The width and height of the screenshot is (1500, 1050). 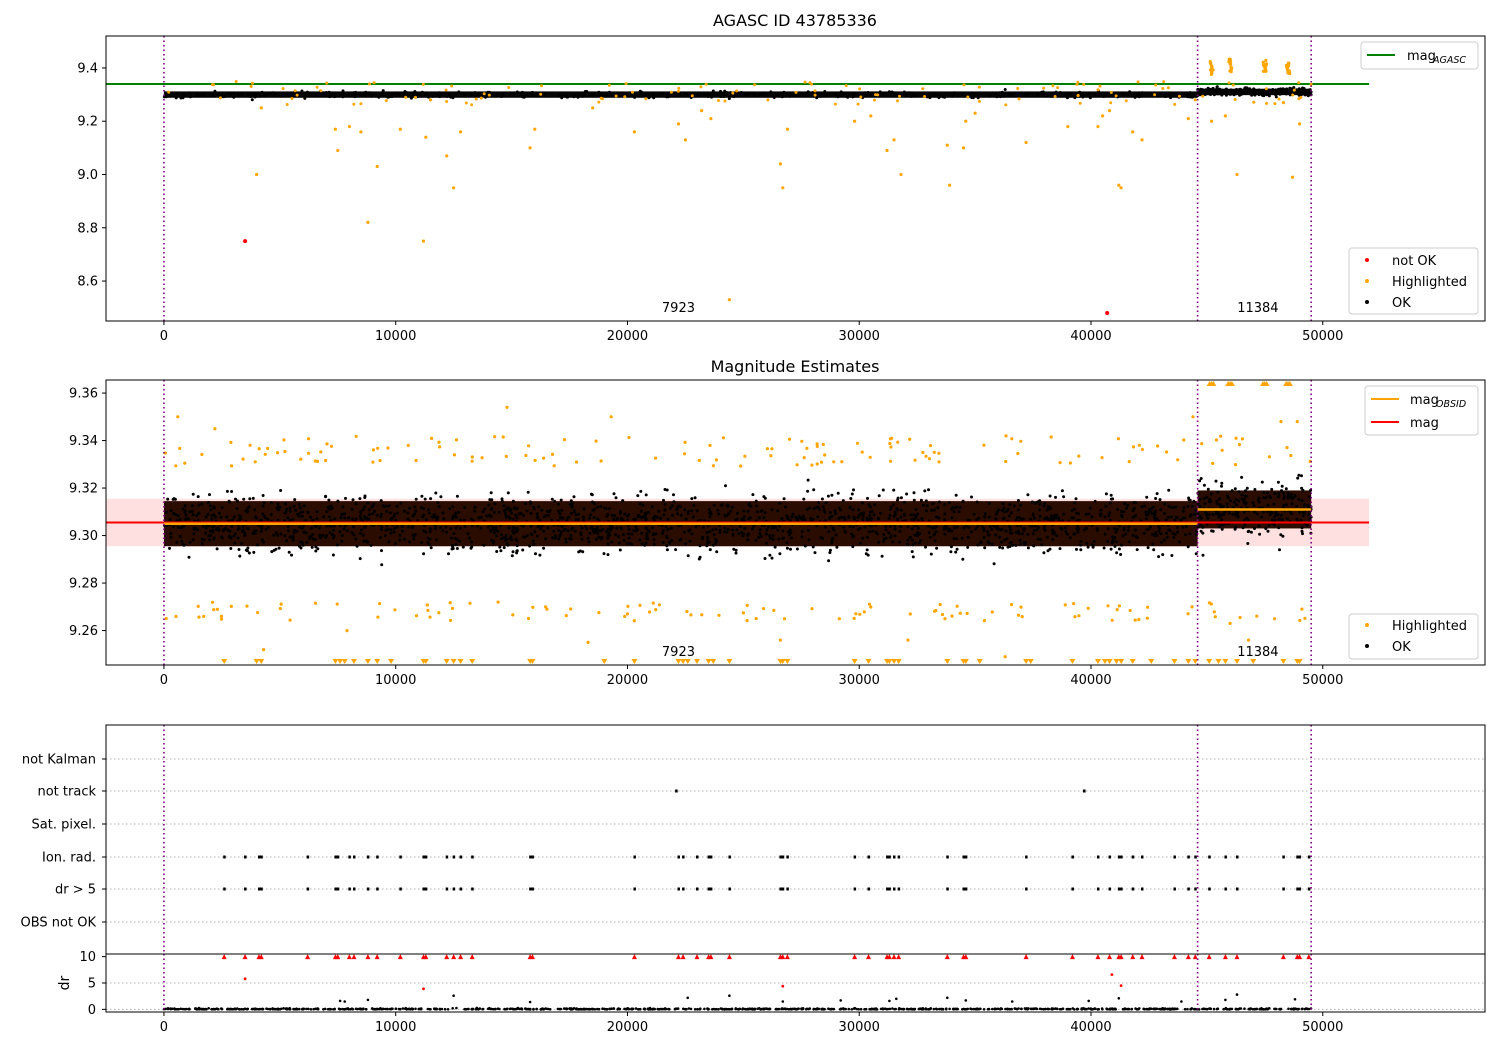 What do you see at coordinates (83, 536) in the screenshot?
I see `y-tick-label: 9.30` at bounding box center [83, 536].